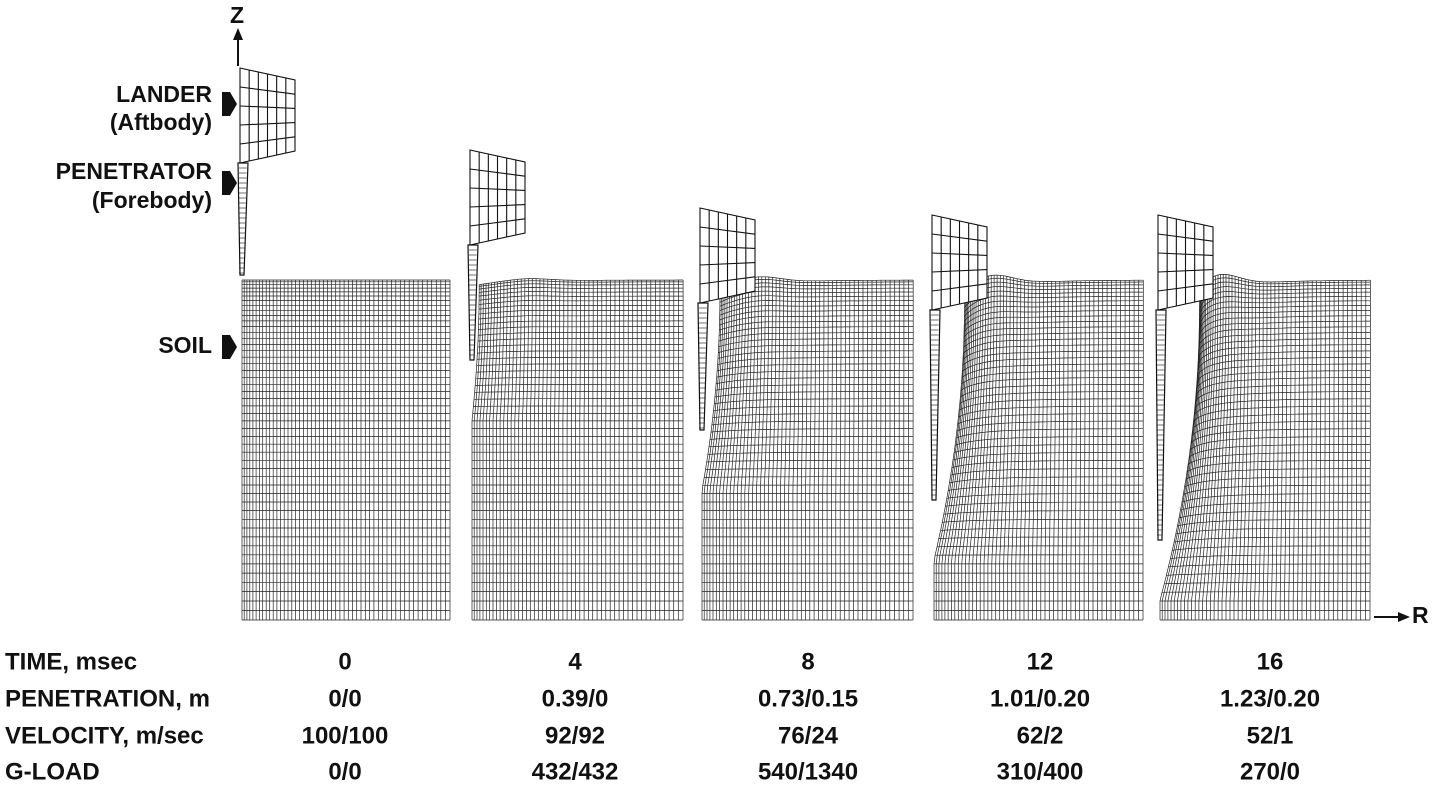  Describe the element at coordinates (152, 200) in the screenshot. I see `penetrator-note: (Forebody)` at that location.